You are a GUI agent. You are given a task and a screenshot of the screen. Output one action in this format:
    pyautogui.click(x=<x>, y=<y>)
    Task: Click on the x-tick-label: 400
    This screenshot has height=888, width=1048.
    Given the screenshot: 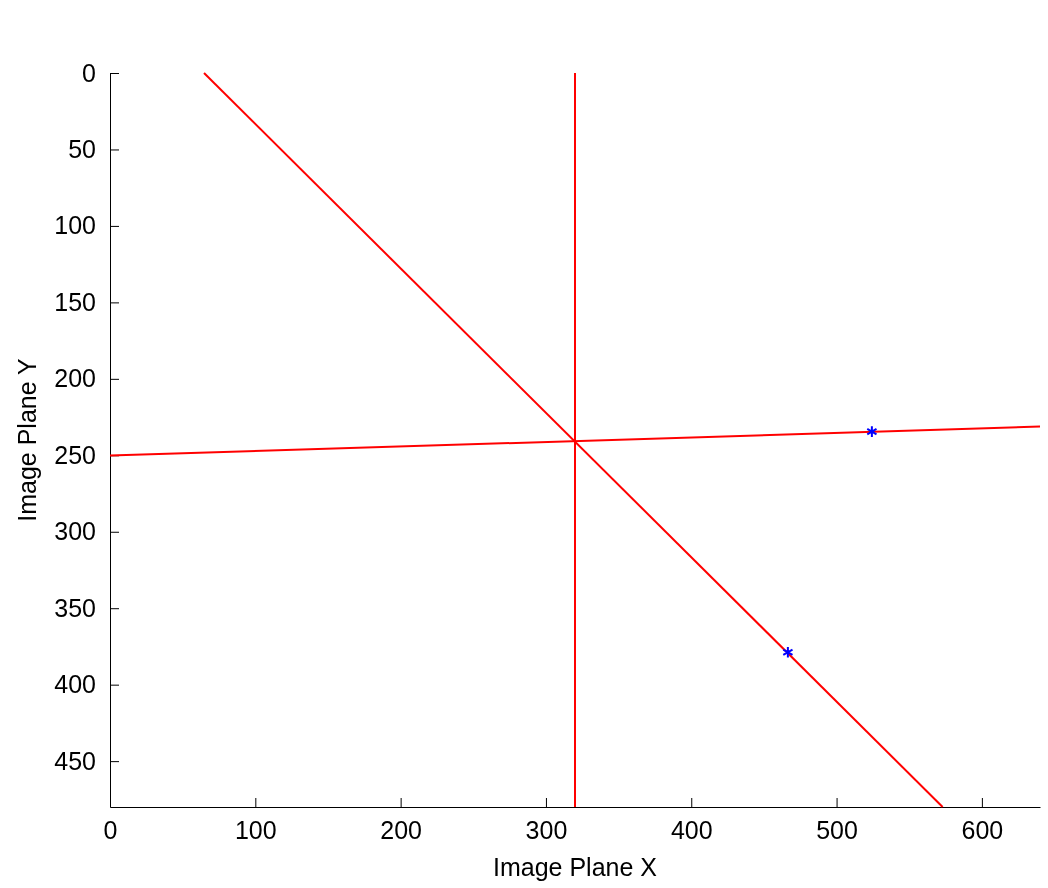 What is the action you would take?
    pyautogui.click(x=691, y=829)
    